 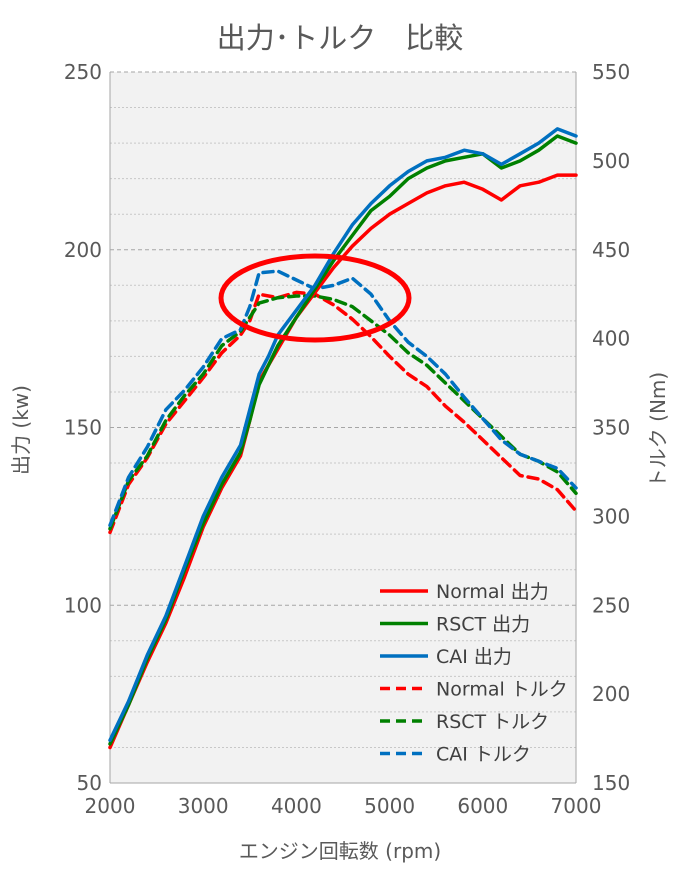 What do you see at coordinates (492, 722) in the screenshot?
I see `legend-label: RSCT トルク` at bounding box center [492, 722].